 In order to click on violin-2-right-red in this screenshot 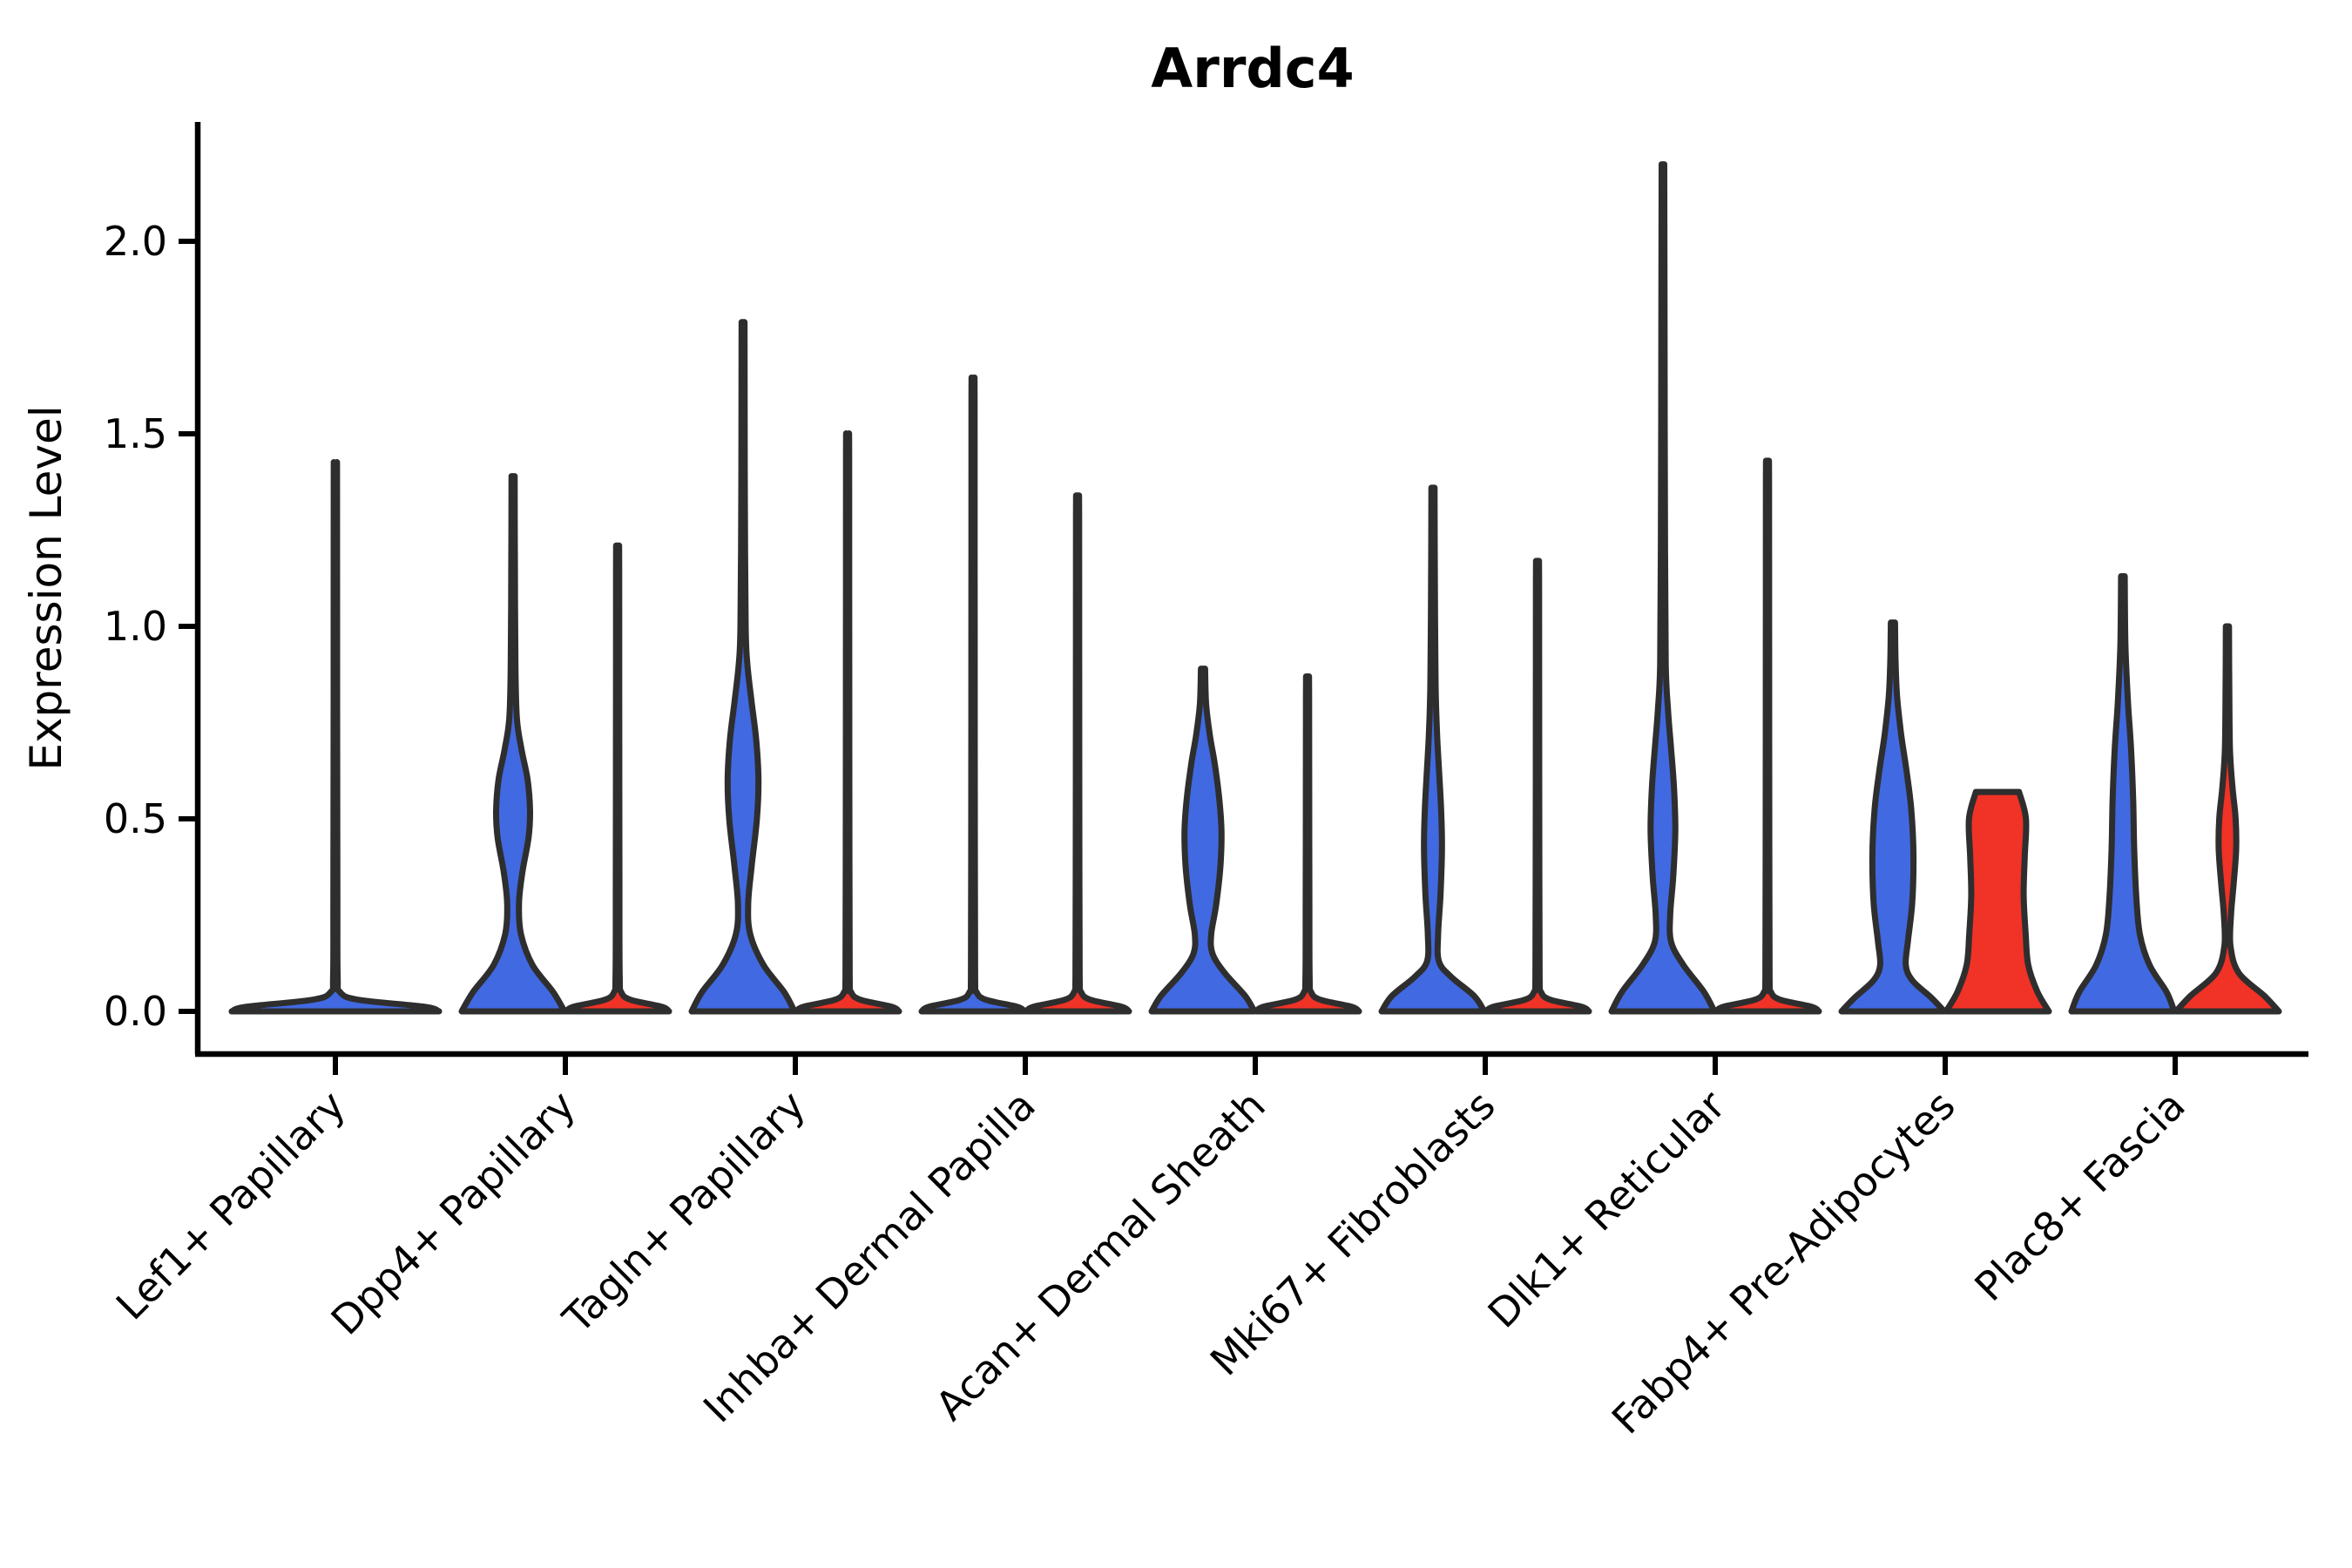, I will do `click(847, 722)`.